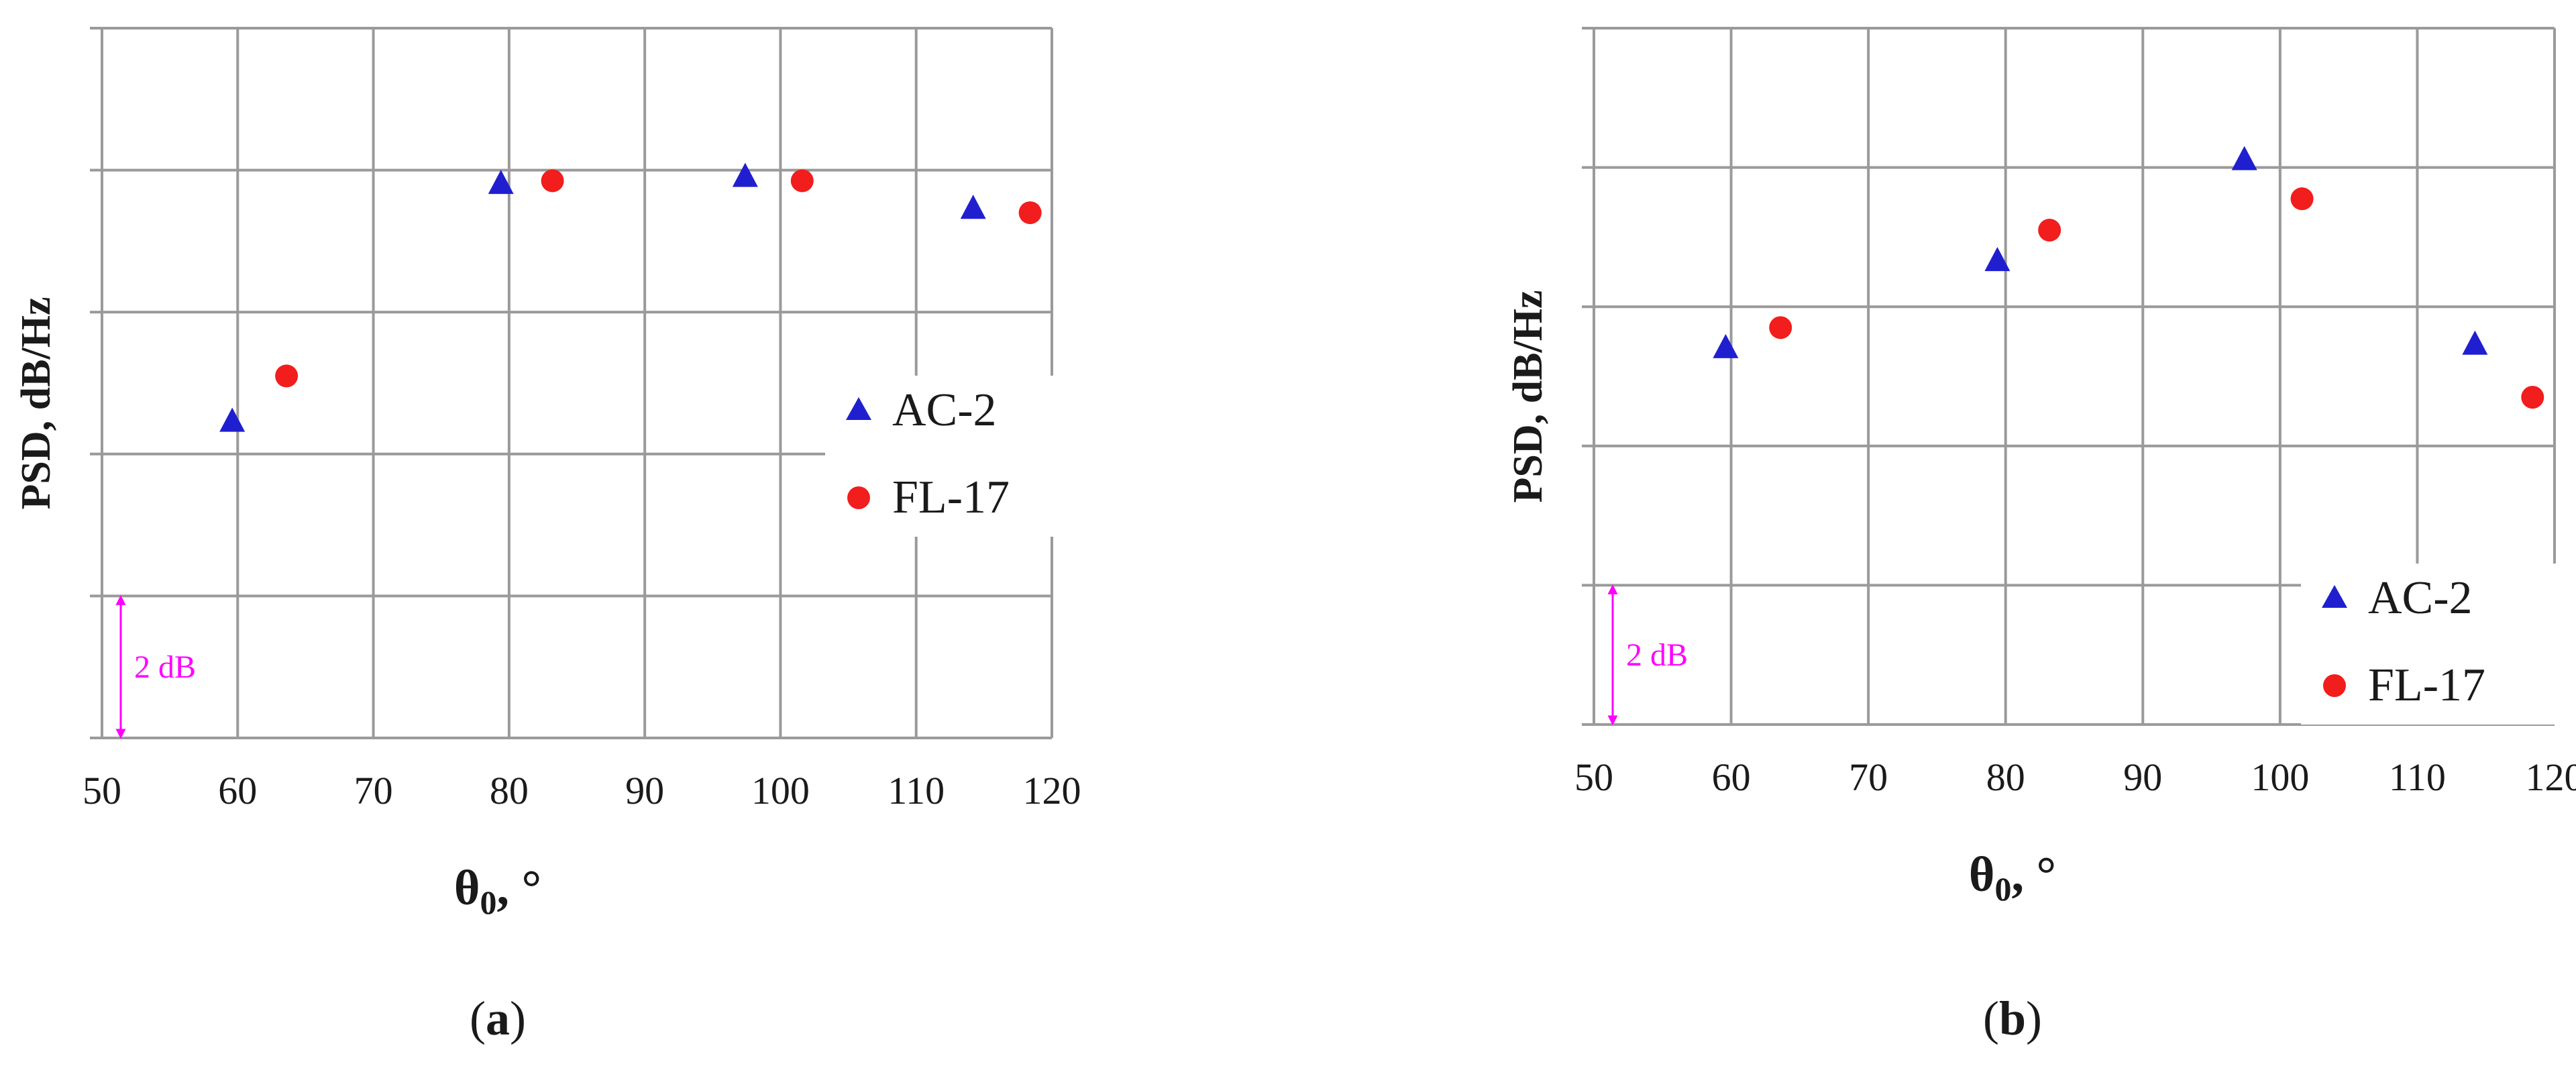 The width and height of the screenshot is (2576, 1066). Describe the element at coordinates (2012, 1019) in the screenshot. I see `panel-label: (b)` at that location.